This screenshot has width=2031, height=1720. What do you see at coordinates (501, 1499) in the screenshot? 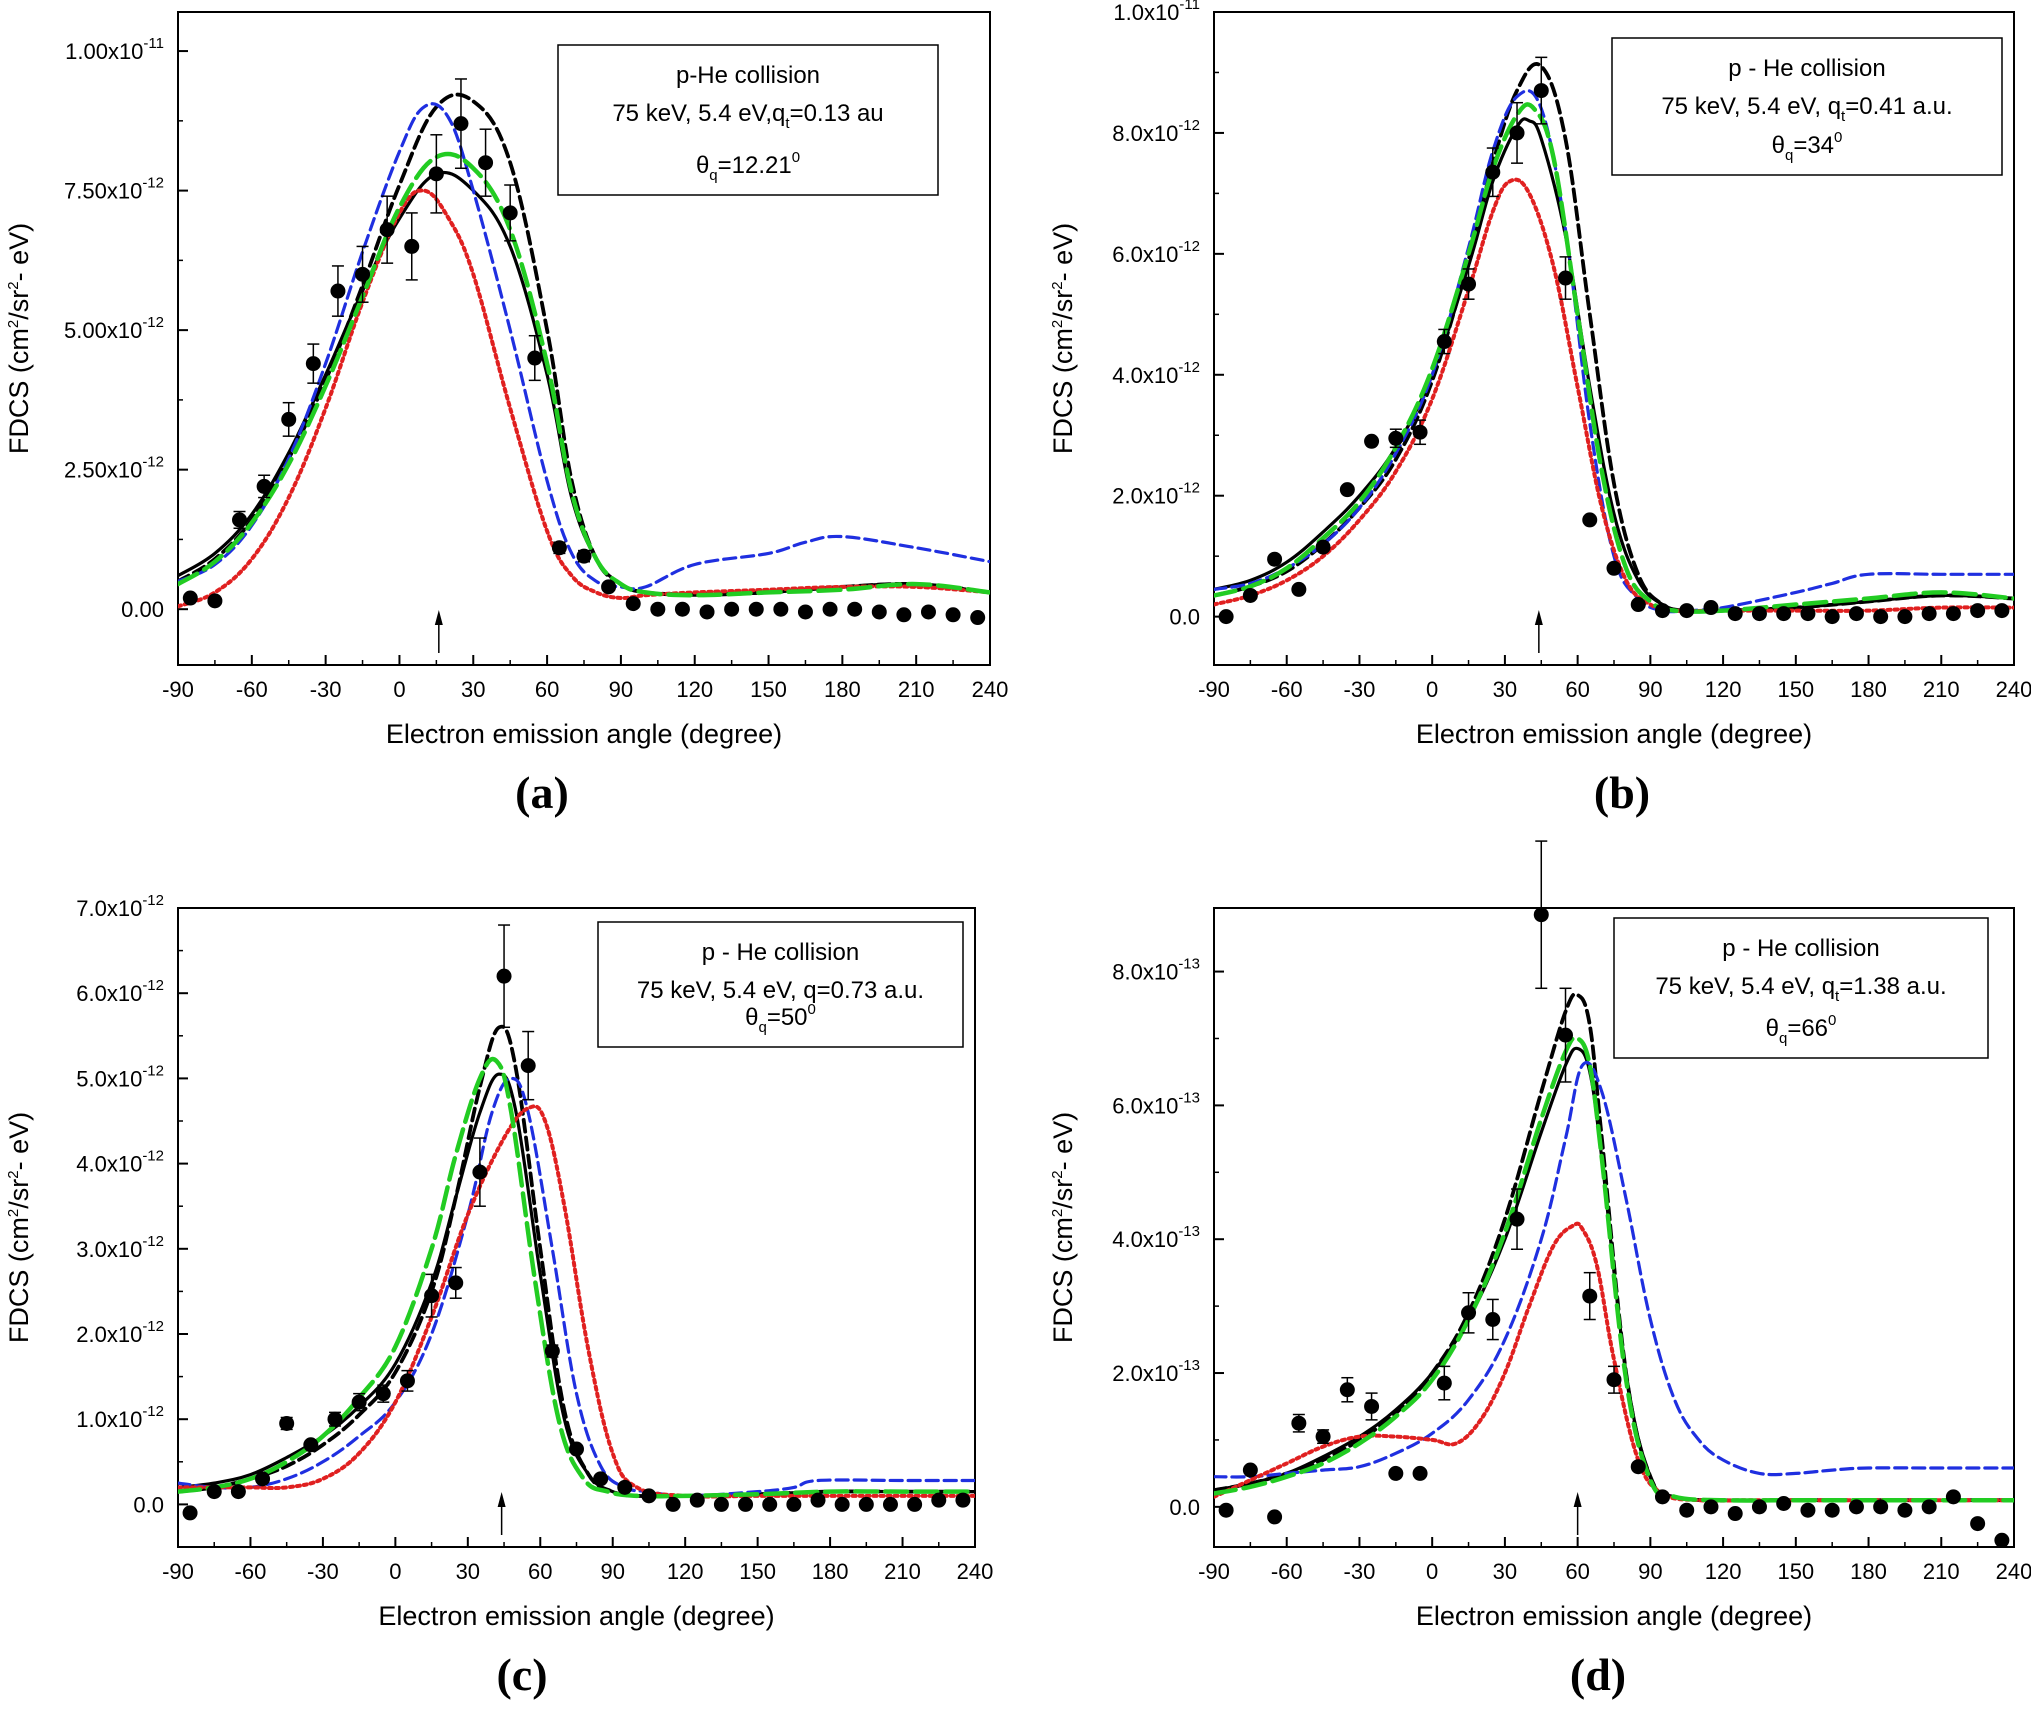
I see `q-direction-arrowhead-c` at bounding box center [501, 1499].